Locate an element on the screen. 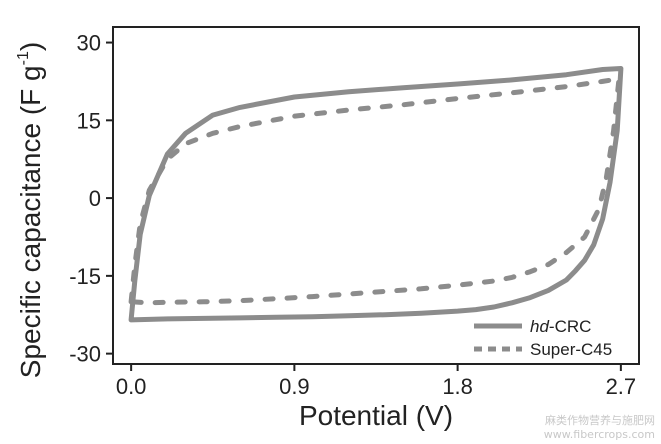  watermark-line-2: www.fibercrops.com is located at coordinates (599, 434).